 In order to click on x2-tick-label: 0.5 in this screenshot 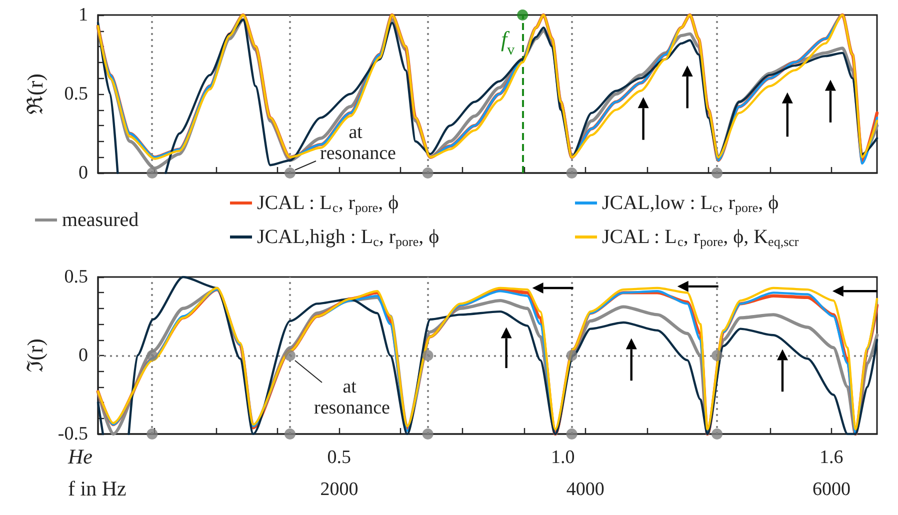, I will do `click(339, 457)`.